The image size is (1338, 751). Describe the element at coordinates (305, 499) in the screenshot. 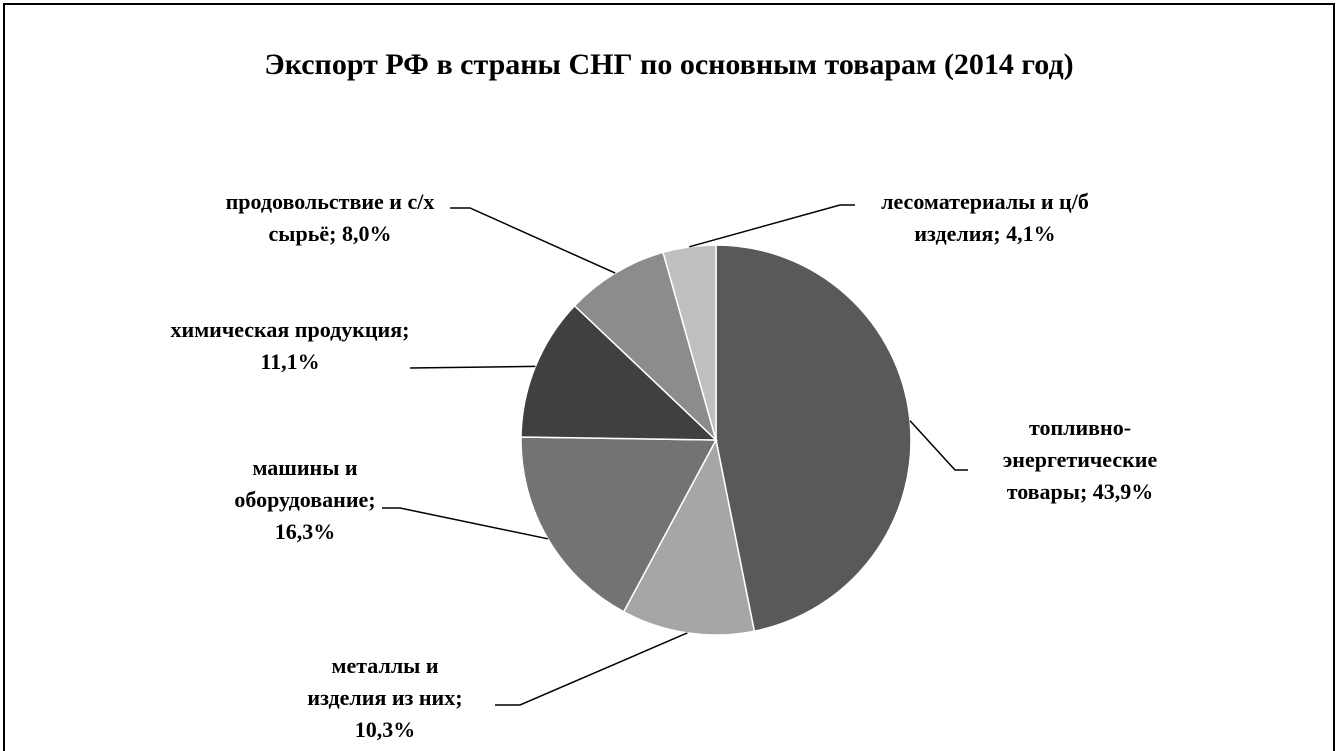

I see `data-label: машины и оборудование; 16,3%` at that location.